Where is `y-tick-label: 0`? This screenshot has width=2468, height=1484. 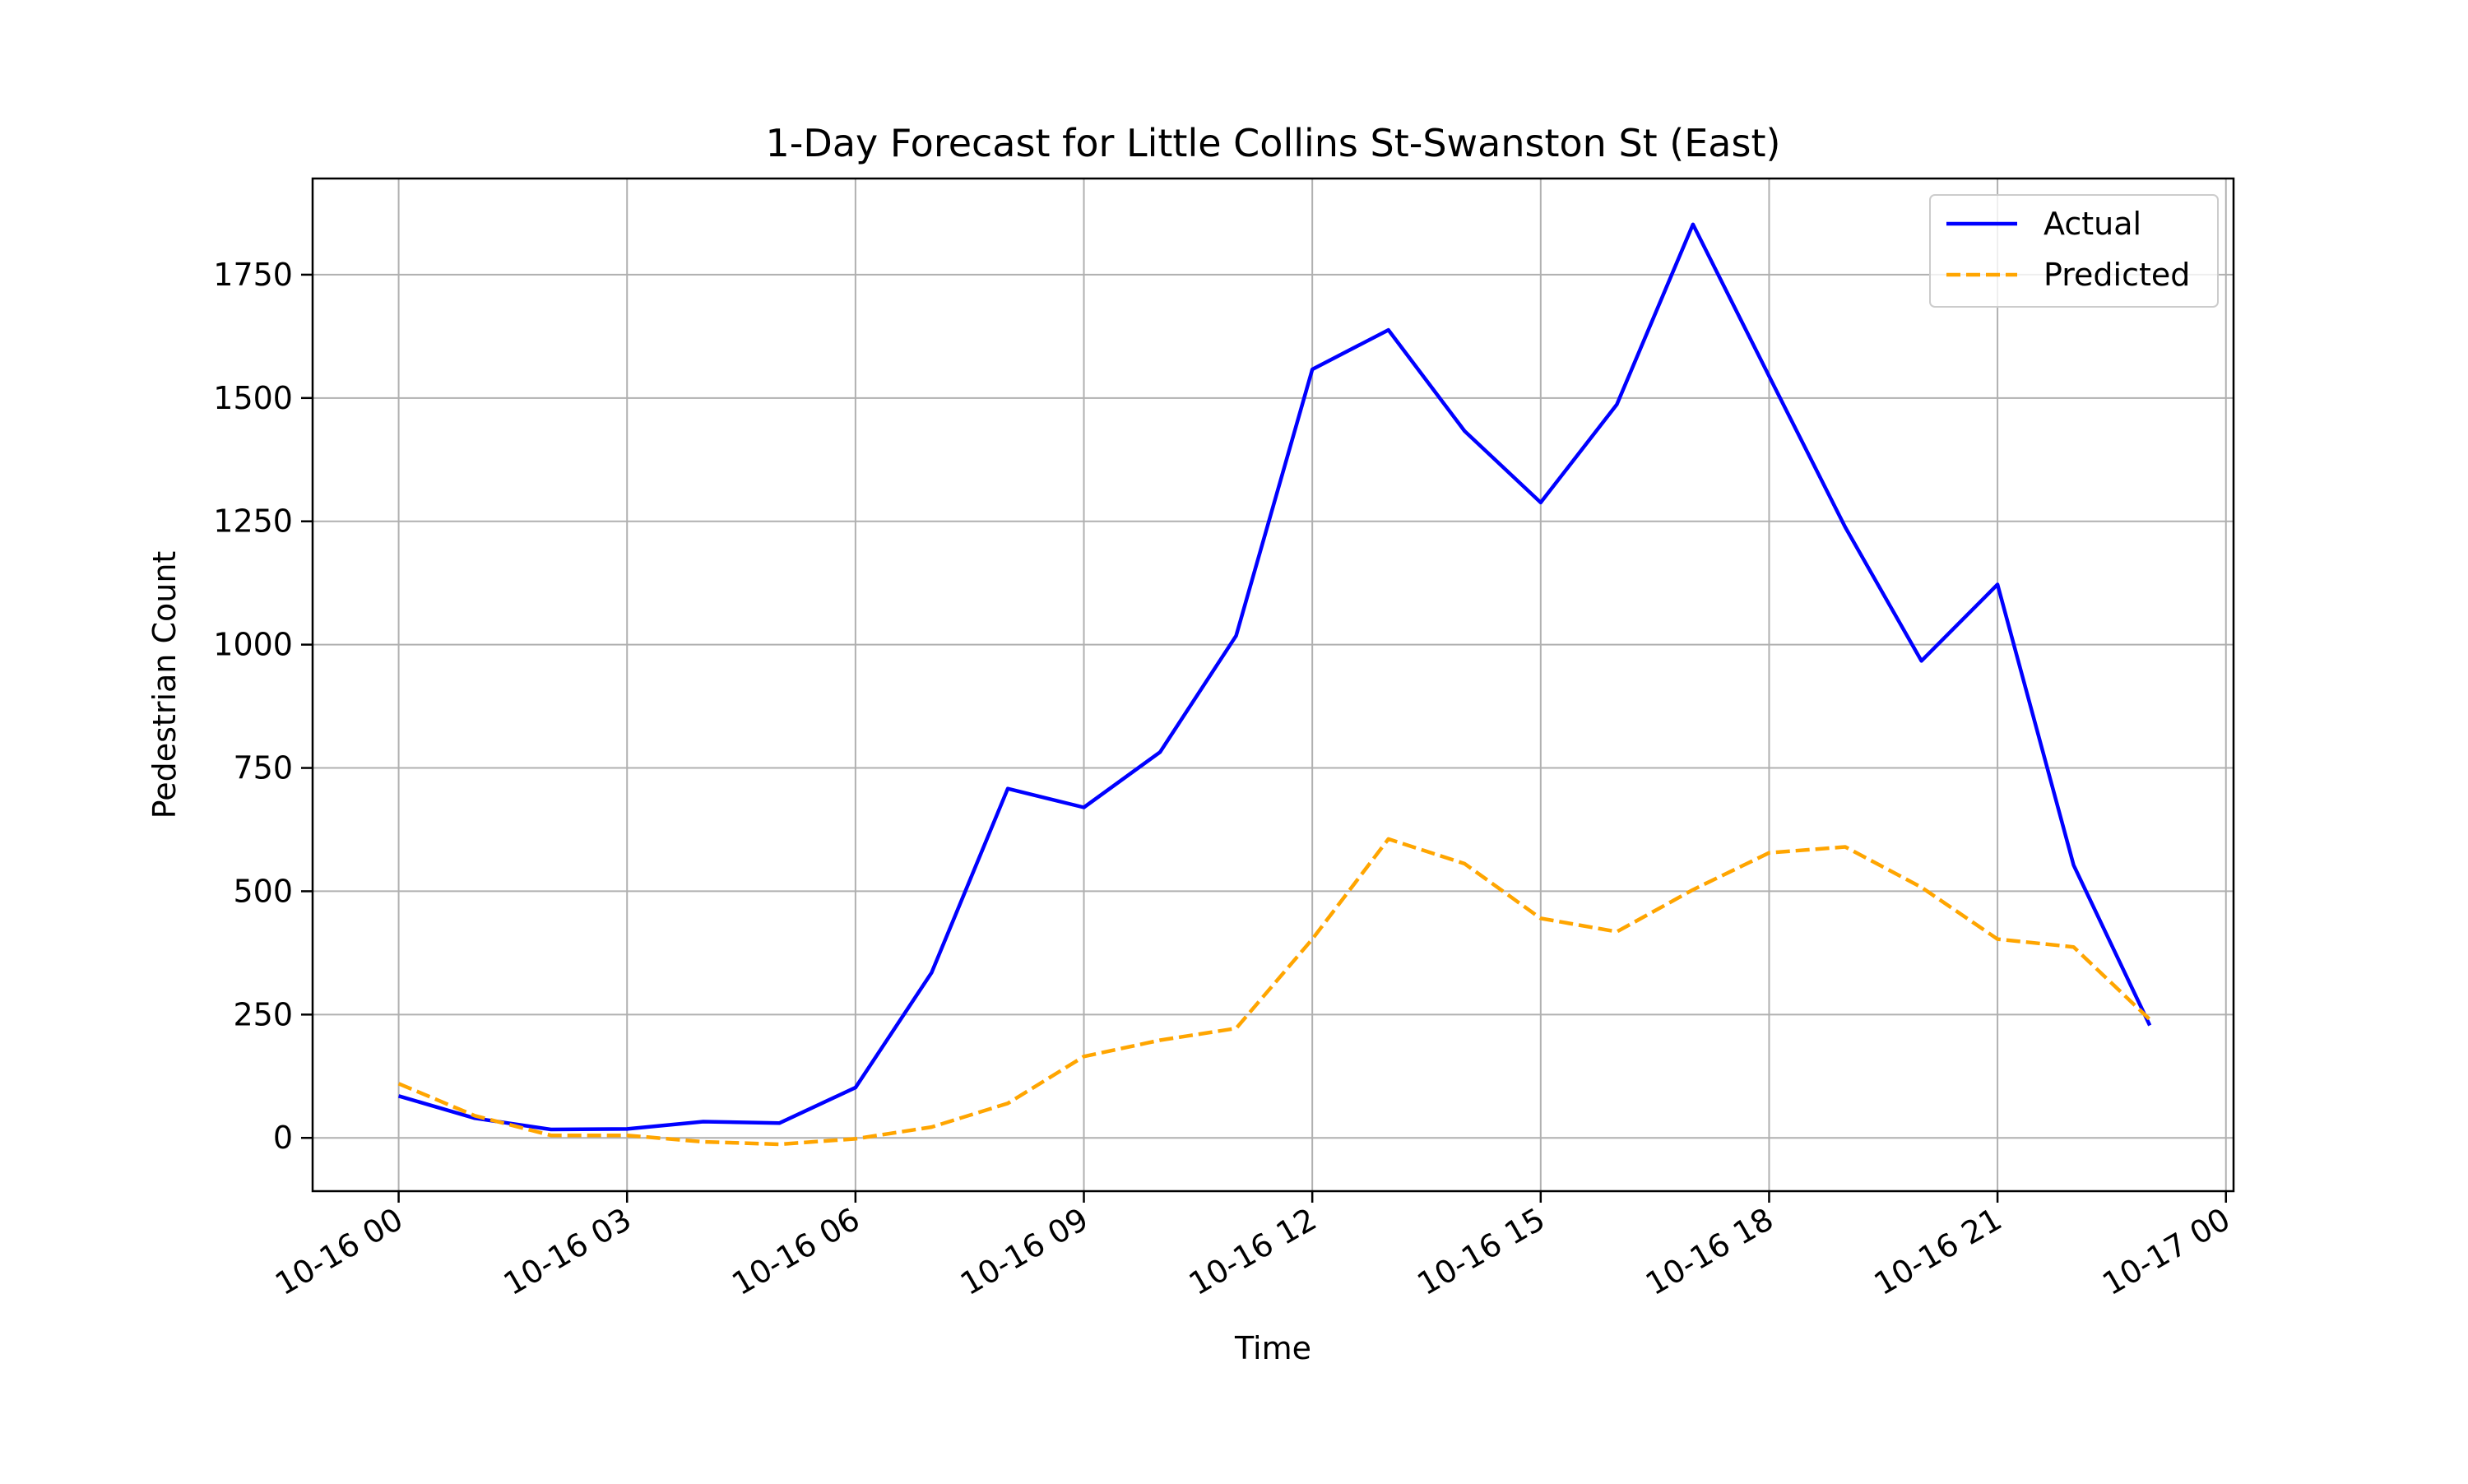
y-tick-label: 0 is located at coordinates (283, 1138).